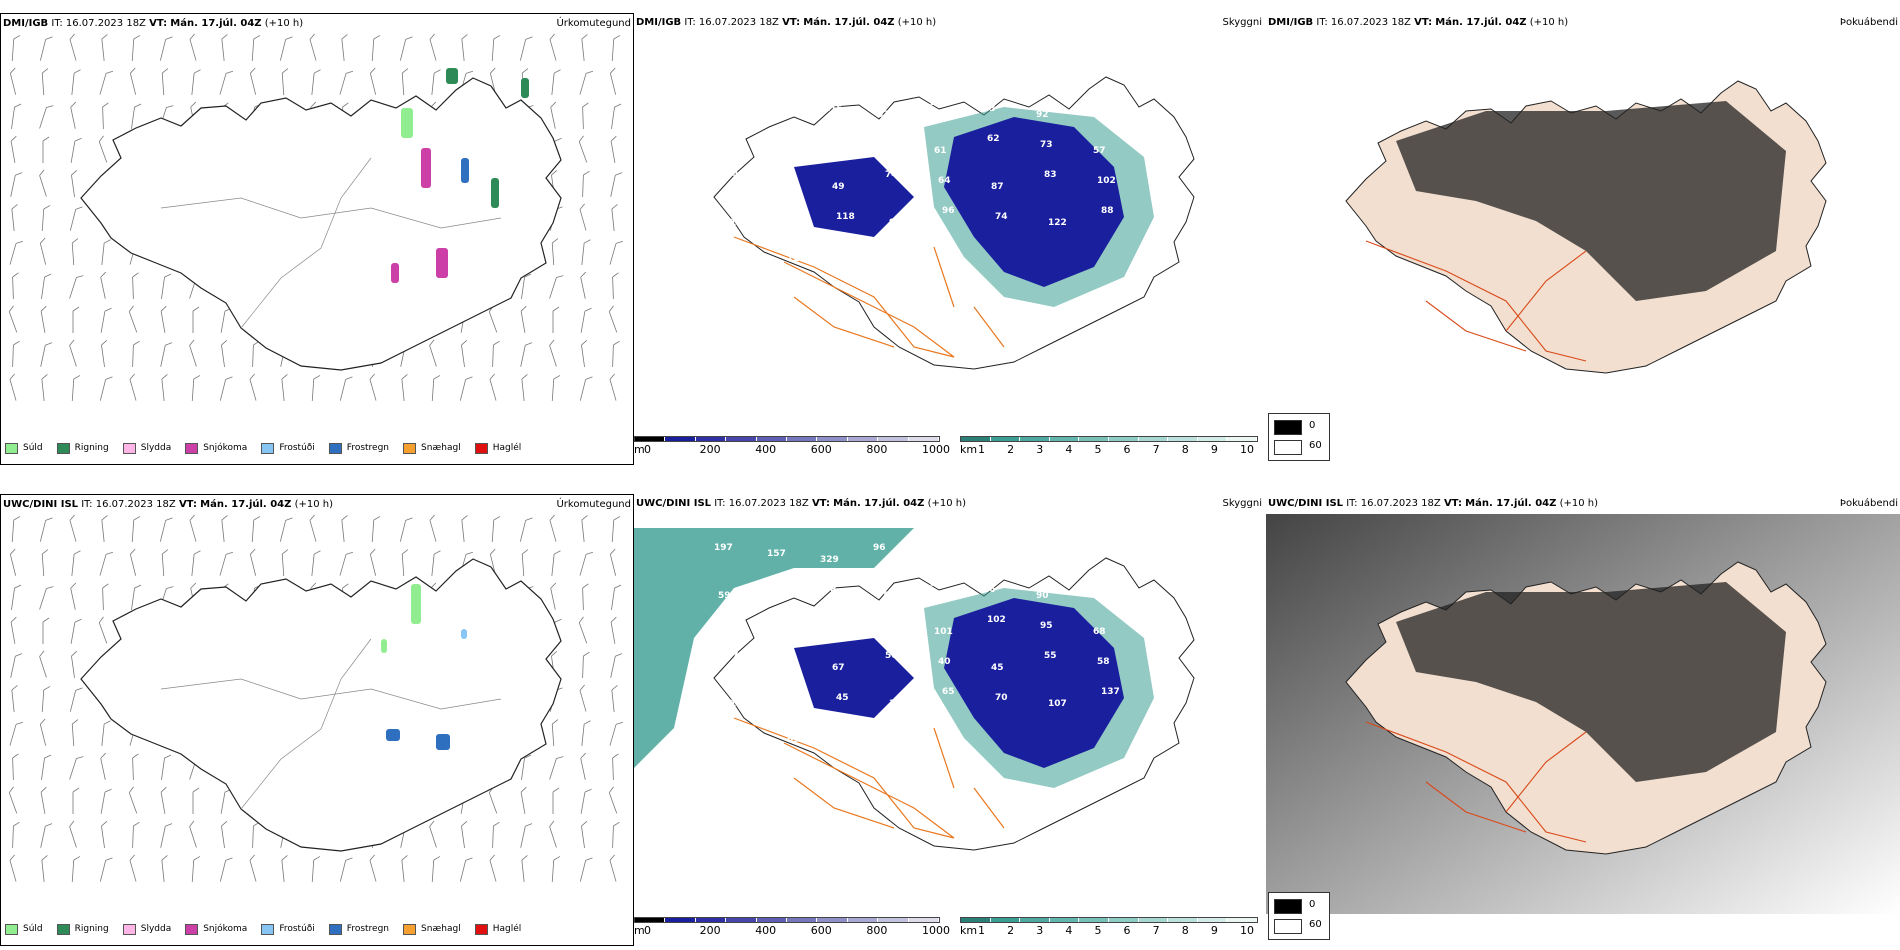 This screenshot has height=950, width=1900. I want to click on cloud-base-value: 197, so click(723, 548).